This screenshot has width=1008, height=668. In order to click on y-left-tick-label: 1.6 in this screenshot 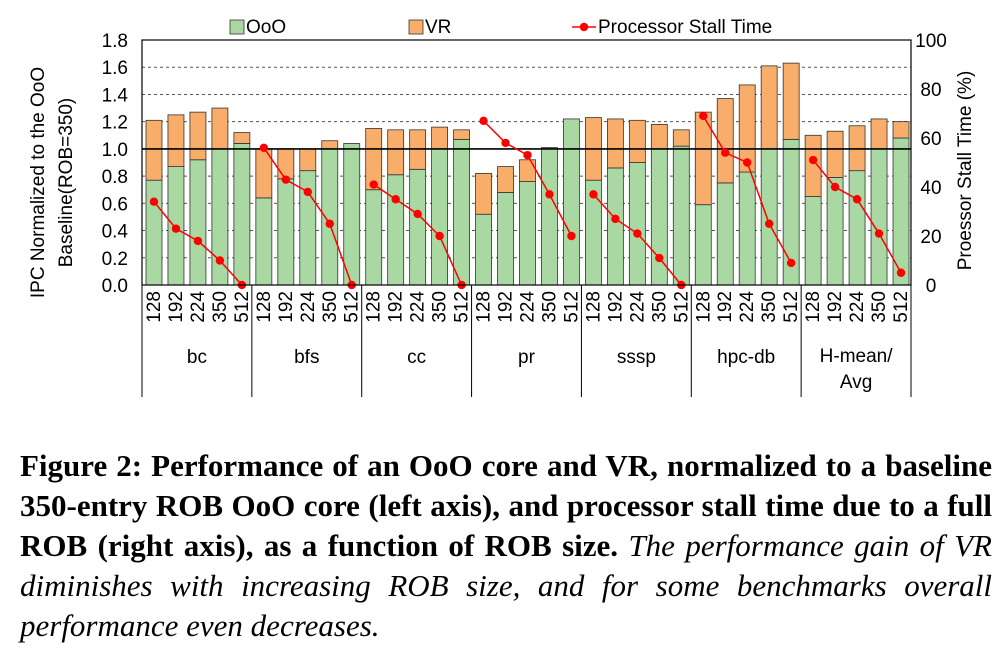, I will do `click(115, 68)`.